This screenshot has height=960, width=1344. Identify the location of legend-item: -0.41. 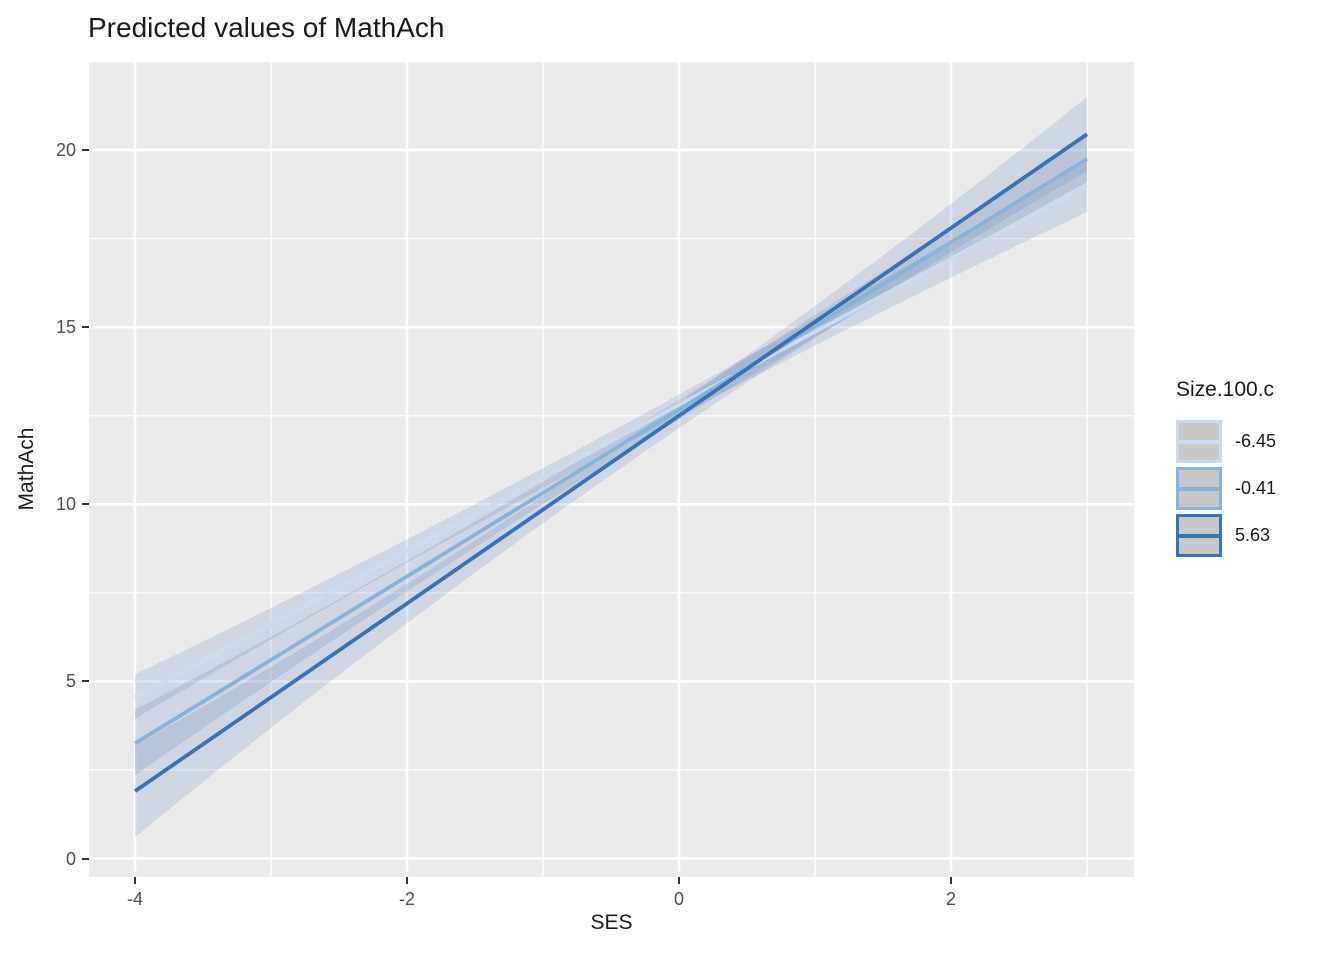
(1260, 488).